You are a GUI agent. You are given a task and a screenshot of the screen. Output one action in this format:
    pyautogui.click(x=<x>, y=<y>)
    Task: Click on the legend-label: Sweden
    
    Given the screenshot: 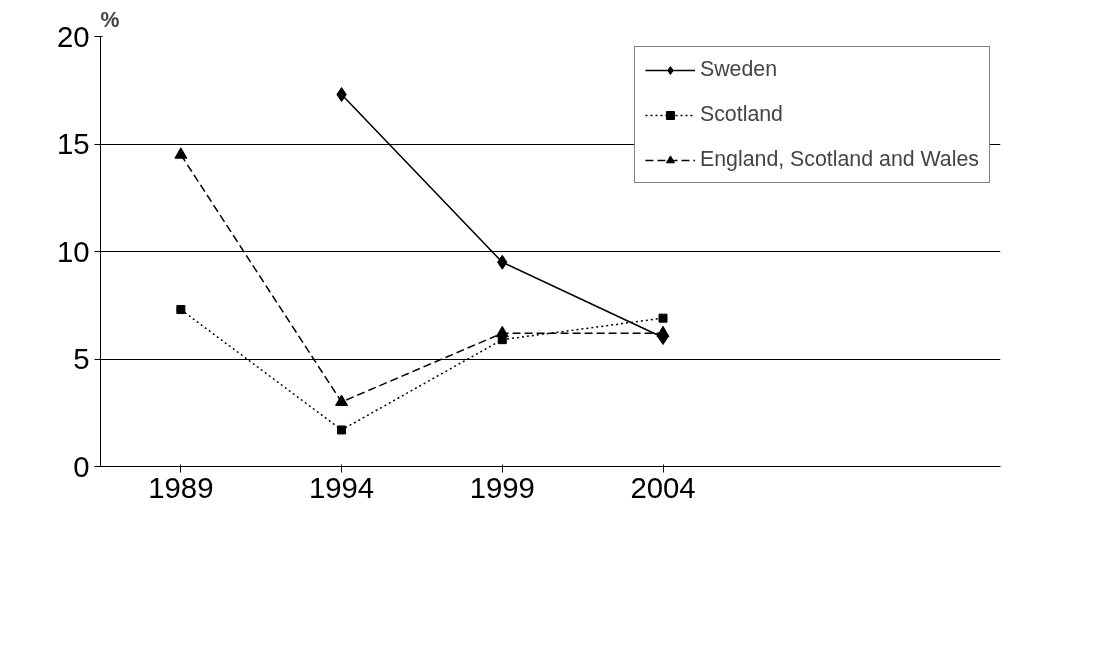 What is the action you would take?
    pyautogui.click(x=738, y=69)
    